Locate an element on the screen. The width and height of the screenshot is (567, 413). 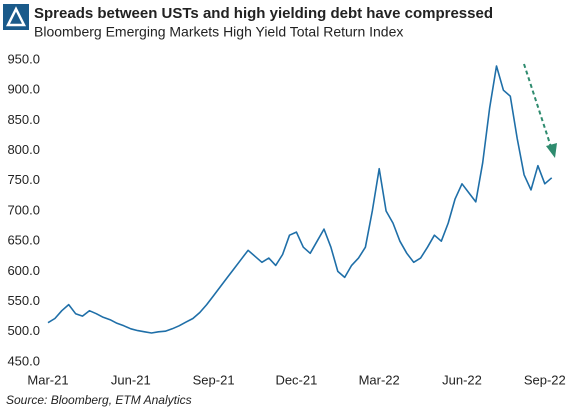
source: Source: Bloomberg, ETM Analytics is located at coordinates (99, 400).